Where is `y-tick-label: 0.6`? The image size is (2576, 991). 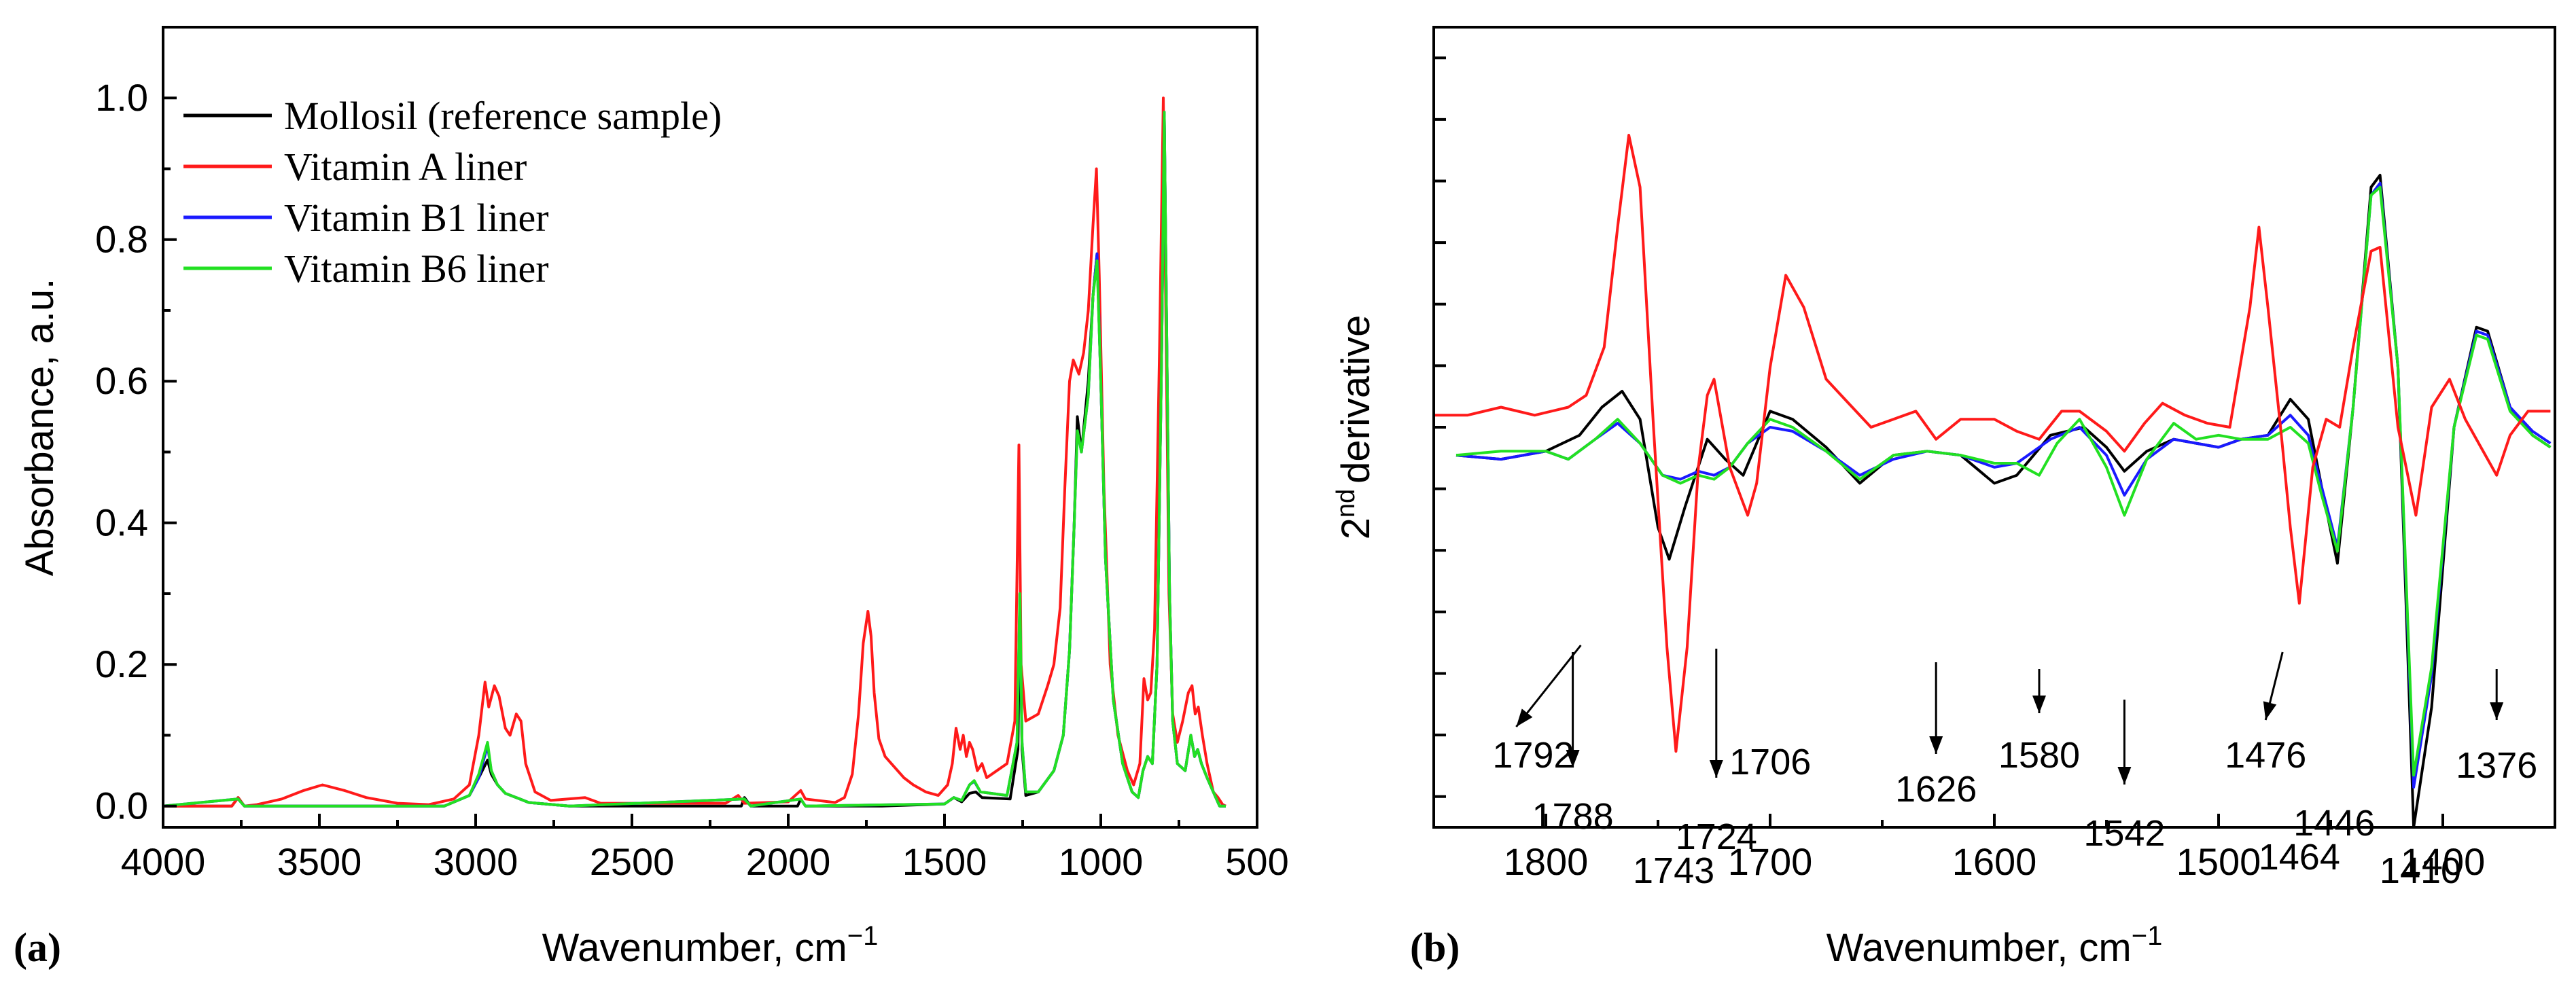
y-tick-label: 0.6 is located at coordinates (122, 380).